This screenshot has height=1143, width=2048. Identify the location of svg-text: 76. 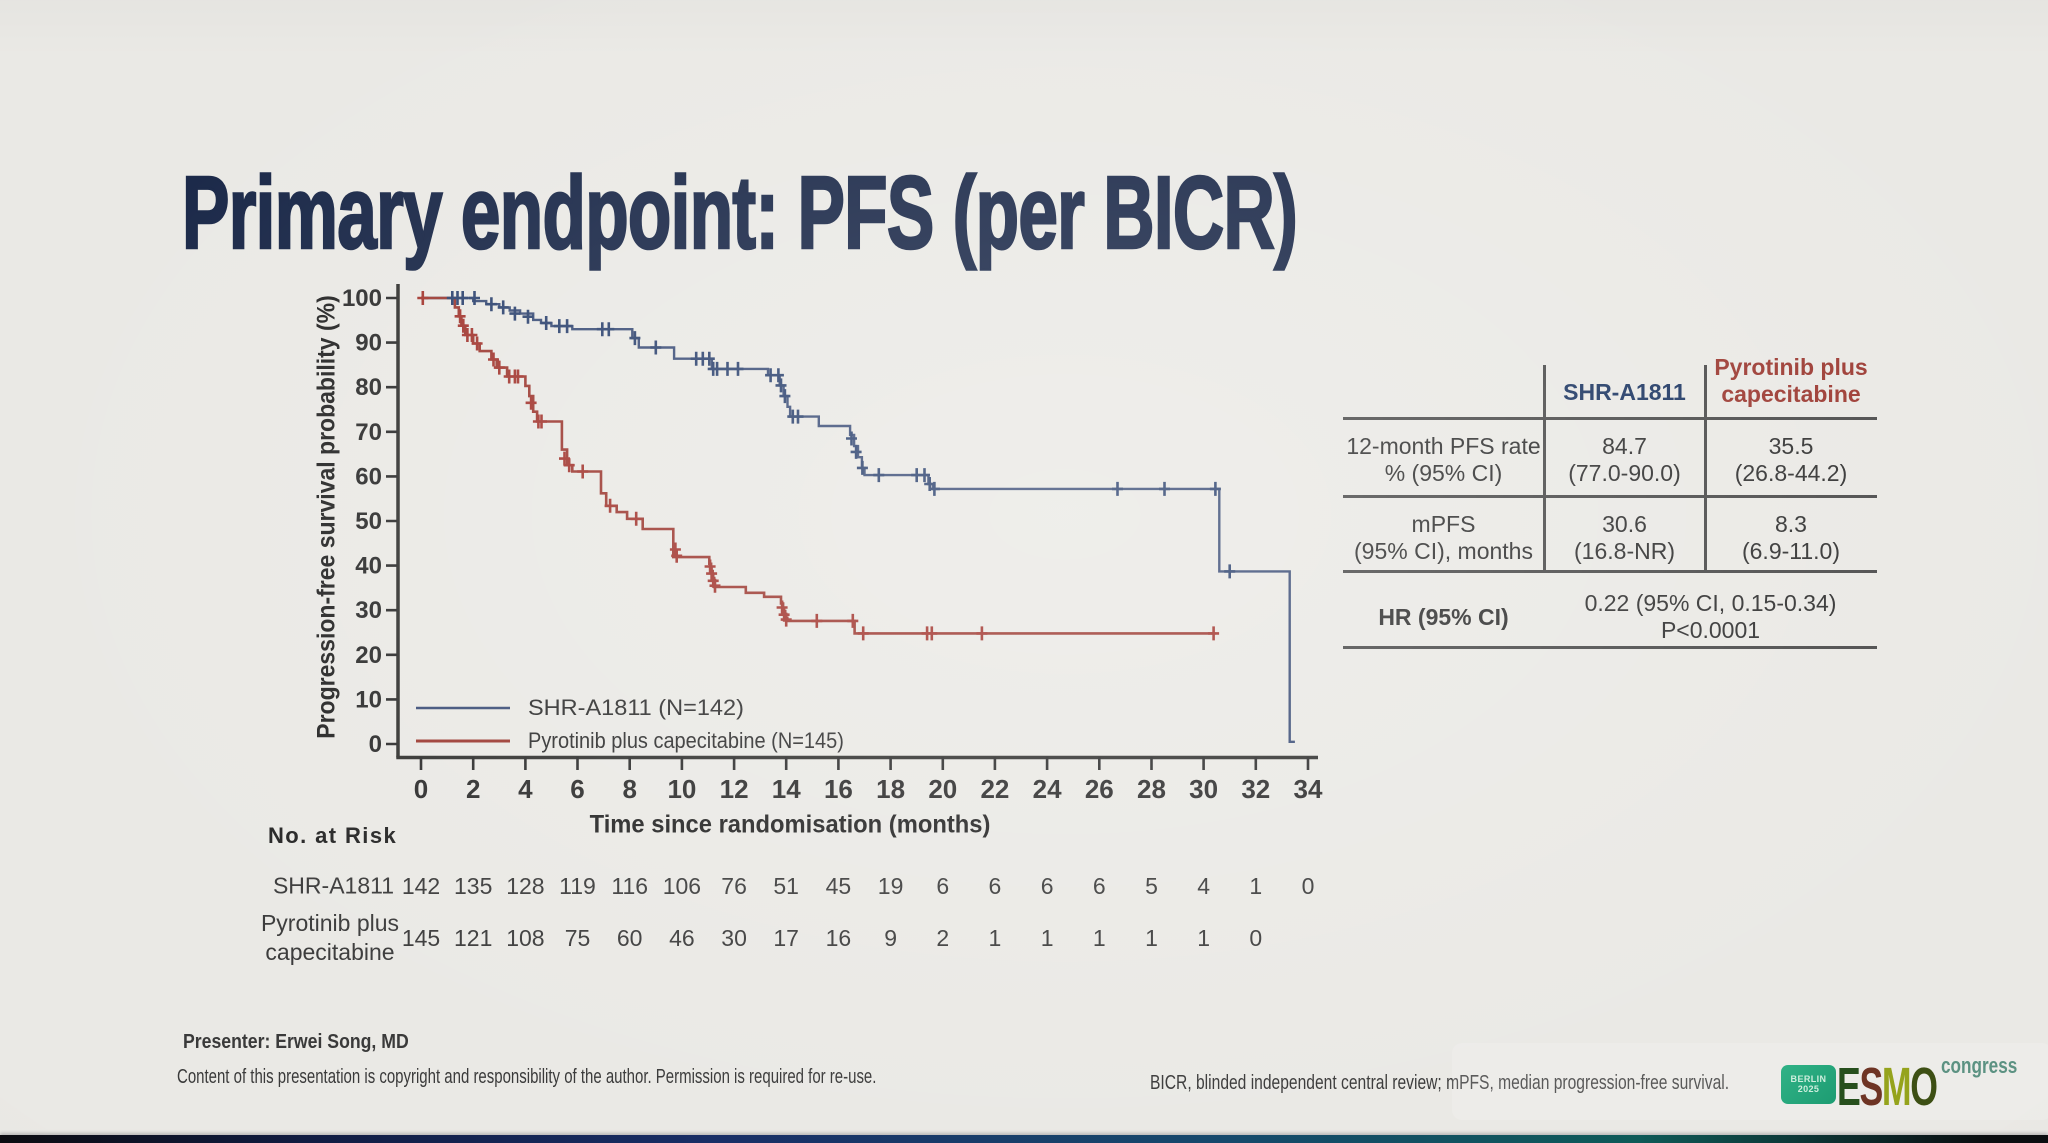
(734, 886).